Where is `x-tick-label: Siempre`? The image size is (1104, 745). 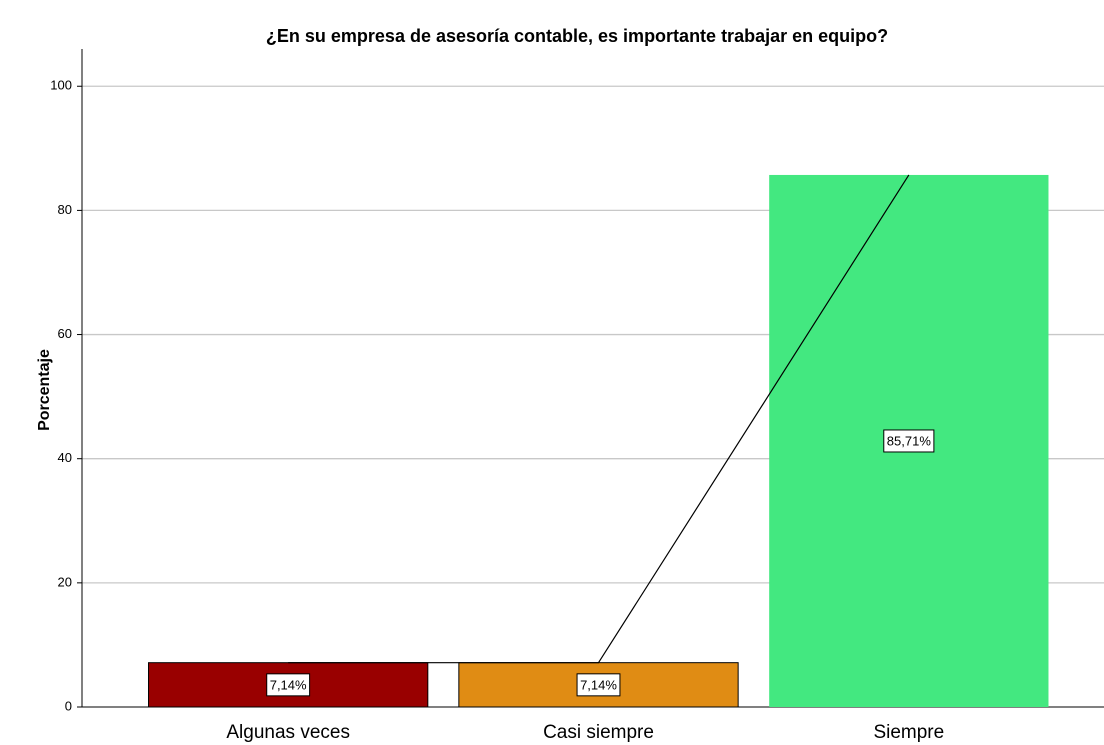
x-tick-label: Siempre is located at coordinates (908, 732).